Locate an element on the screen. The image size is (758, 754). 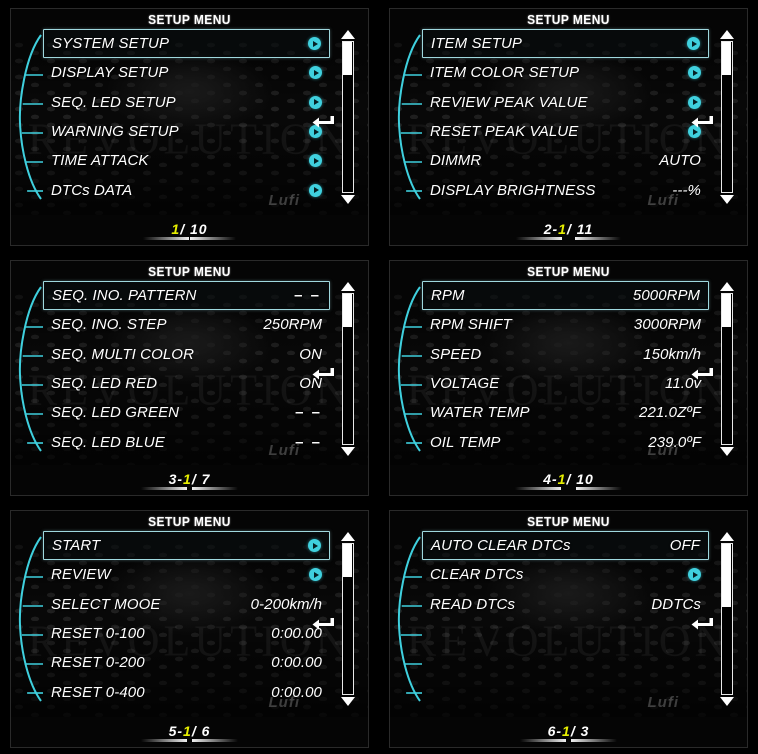
menu-row-label: REVIEW is located at coordinates (81, 575).